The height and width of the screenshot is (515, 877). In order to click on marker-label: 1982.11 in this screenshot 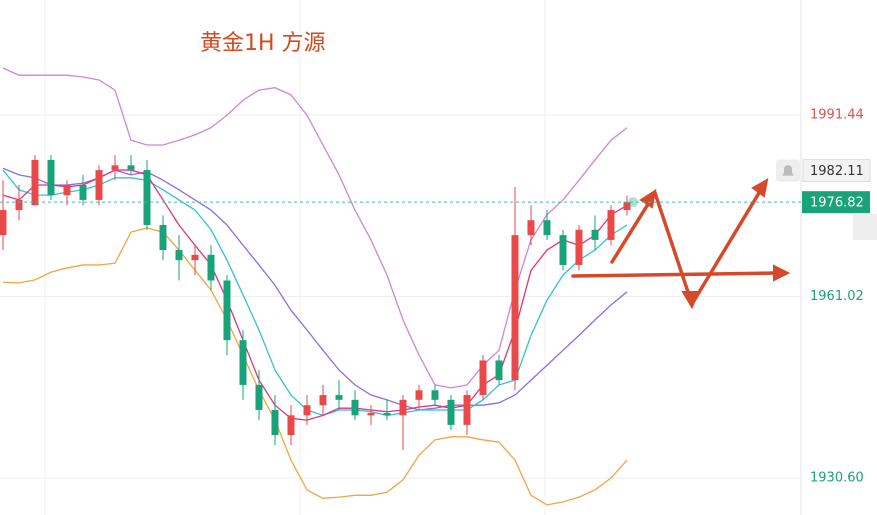, I will do `click(837, 171)`.